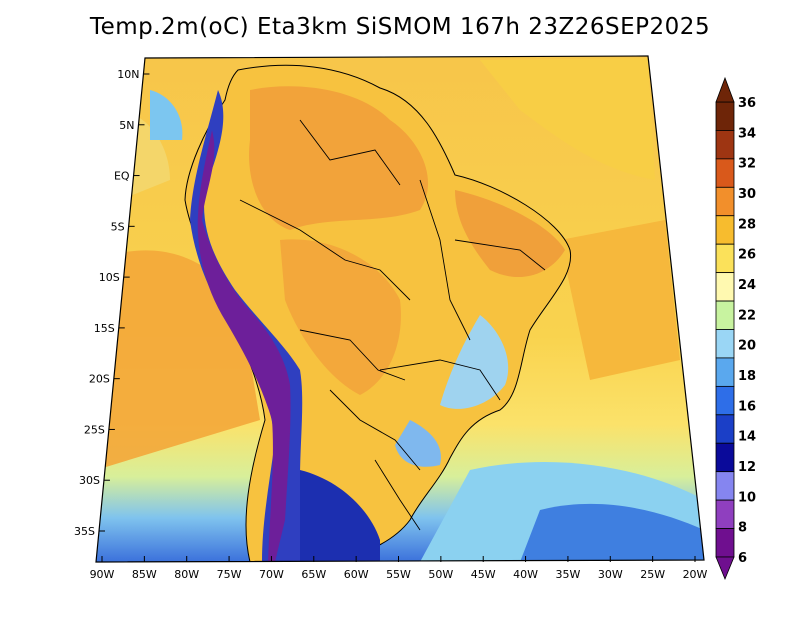  What do you see at coordinates (340, 516) in the screenshot?
I see `patagonia-cold` at bounding box center [340, 516].